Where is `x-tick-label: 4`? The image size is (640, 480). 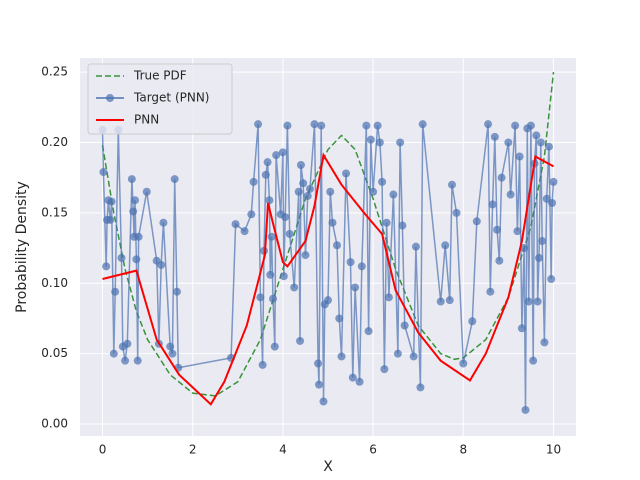 x-tick-label: 4 is located at coordinates (283, 450).